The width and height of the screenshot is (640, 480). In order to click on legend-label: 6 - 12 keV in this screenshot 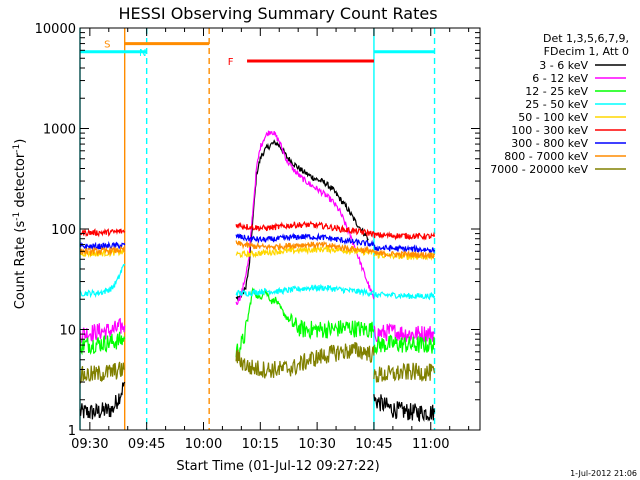, I will do `click(560, 78)`.